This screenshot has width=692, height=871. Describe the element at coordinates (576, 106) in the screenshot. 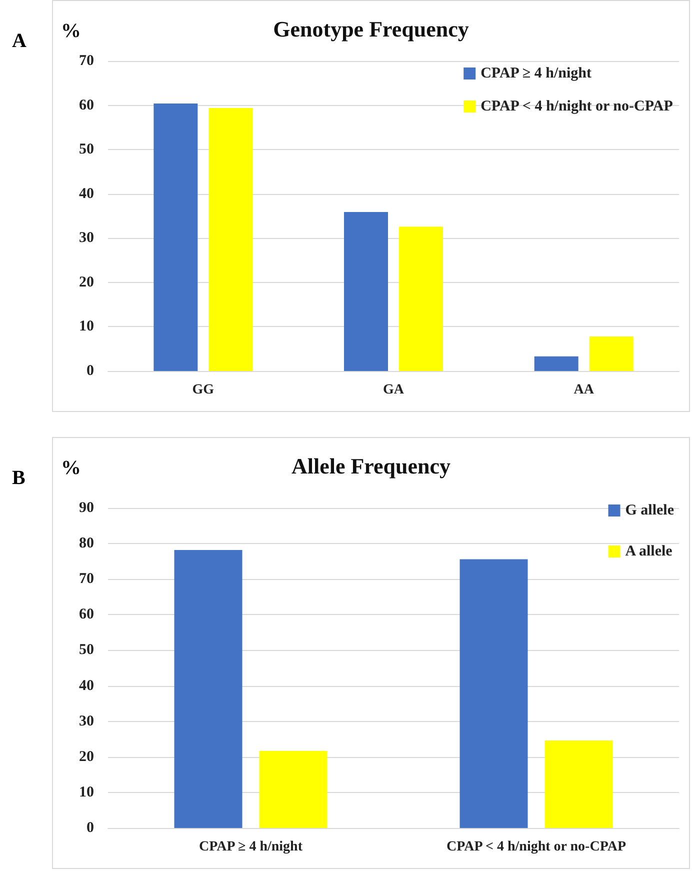

I see `legend-label: CPAP < 4 h/night or no-CPAP` at that location.